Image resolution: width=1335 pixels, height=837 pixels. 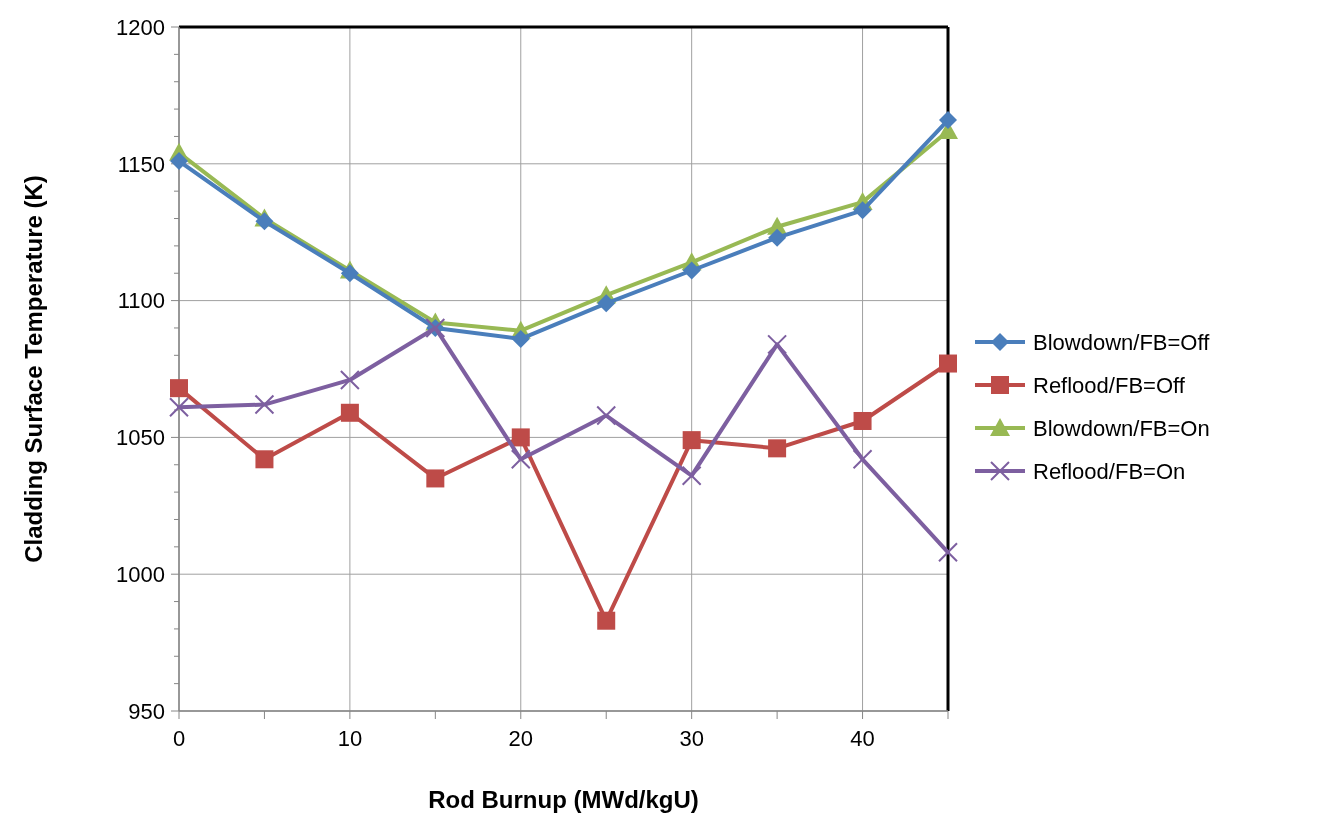 I want to click on x-tick-label: 0, so click(x=179, y=738).